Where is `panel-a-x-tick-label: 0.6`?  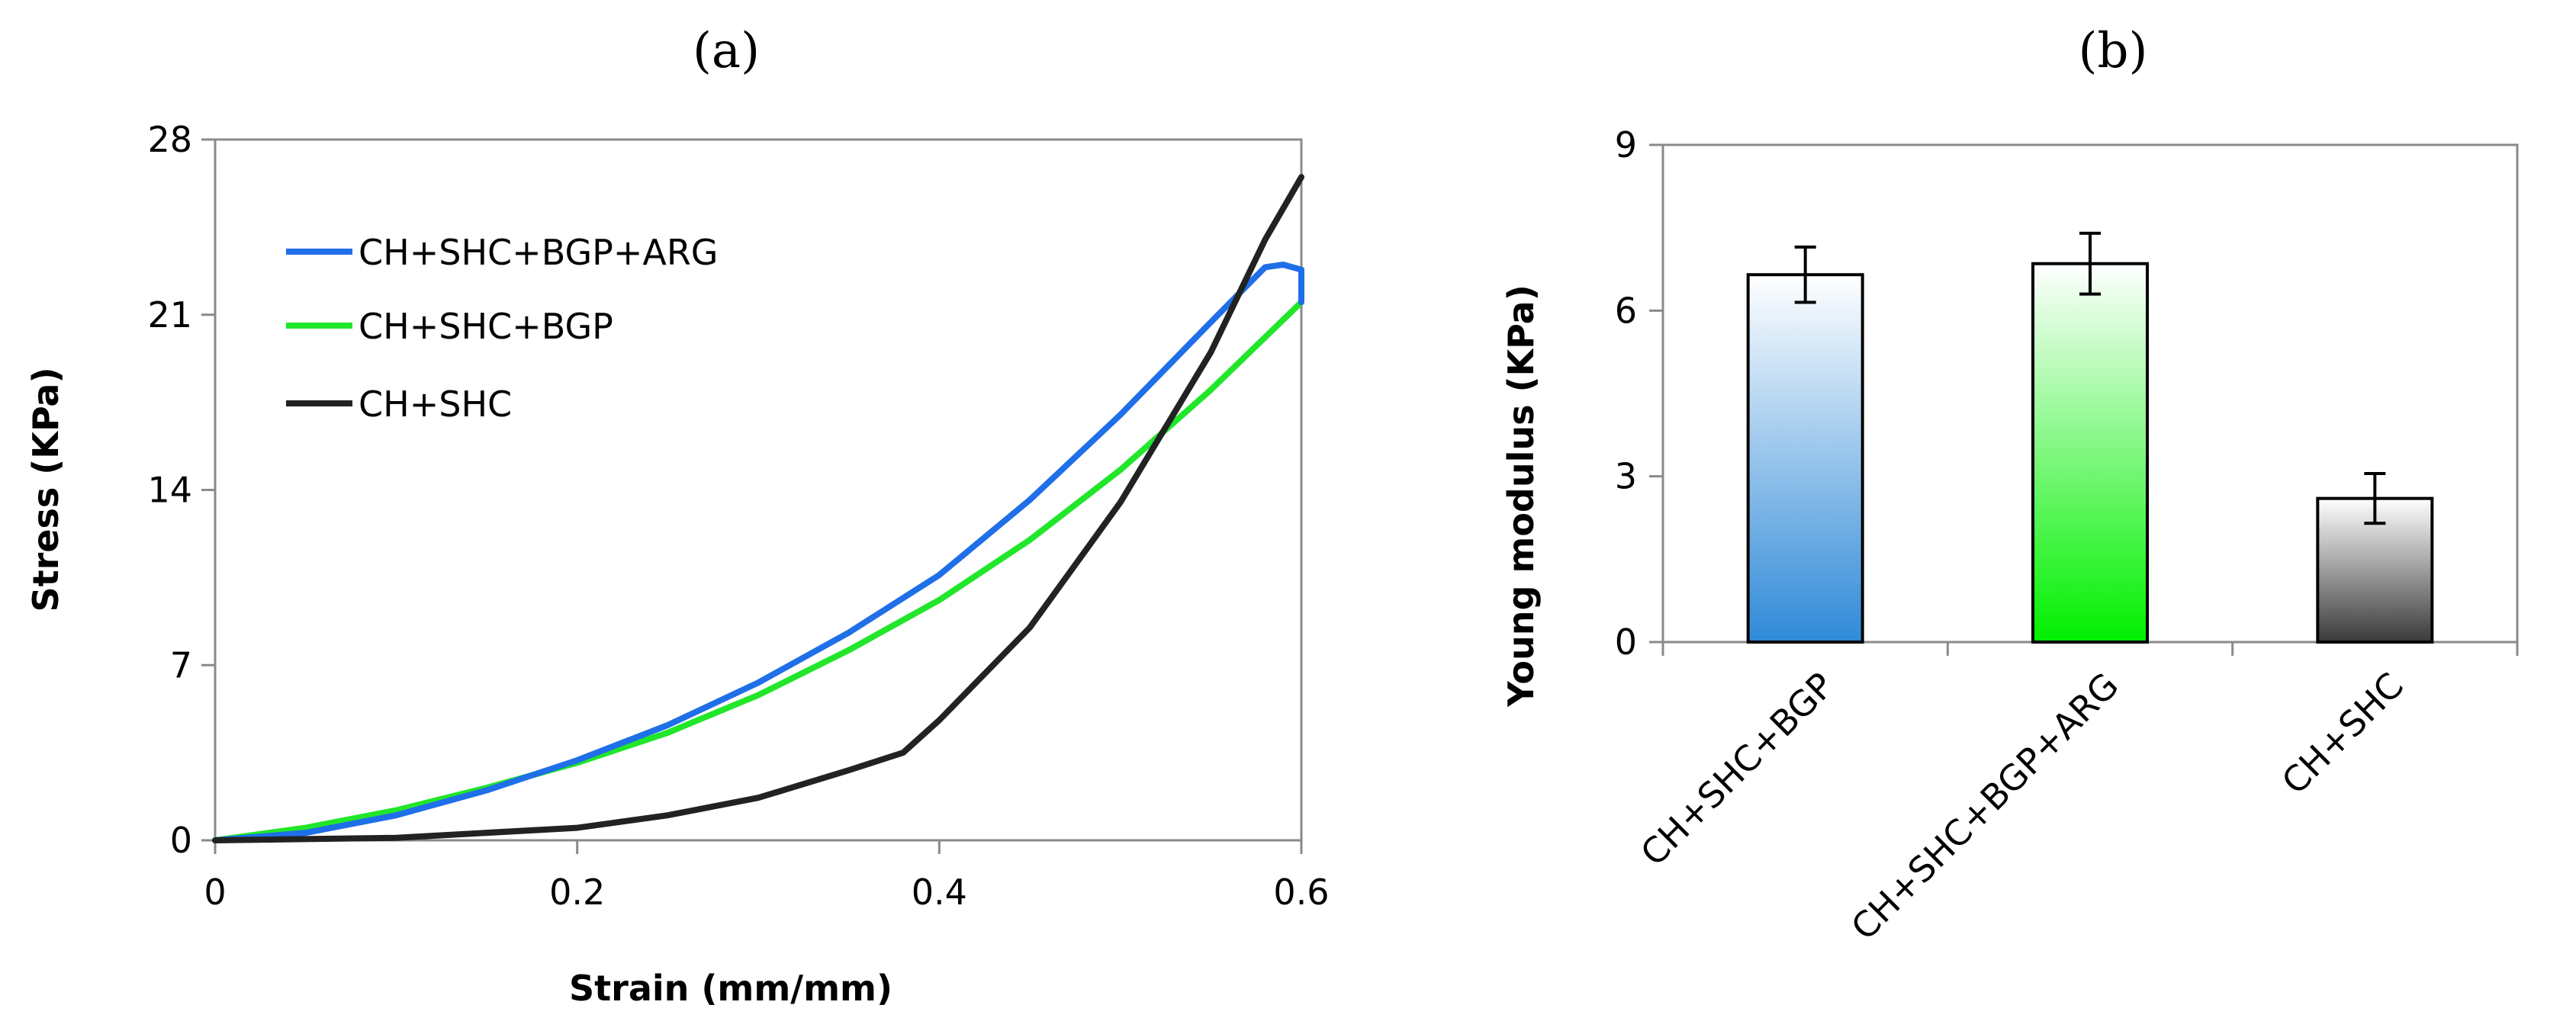
panel-a-x-tick-label: 0.6 is located at coordinates (1301, 892).